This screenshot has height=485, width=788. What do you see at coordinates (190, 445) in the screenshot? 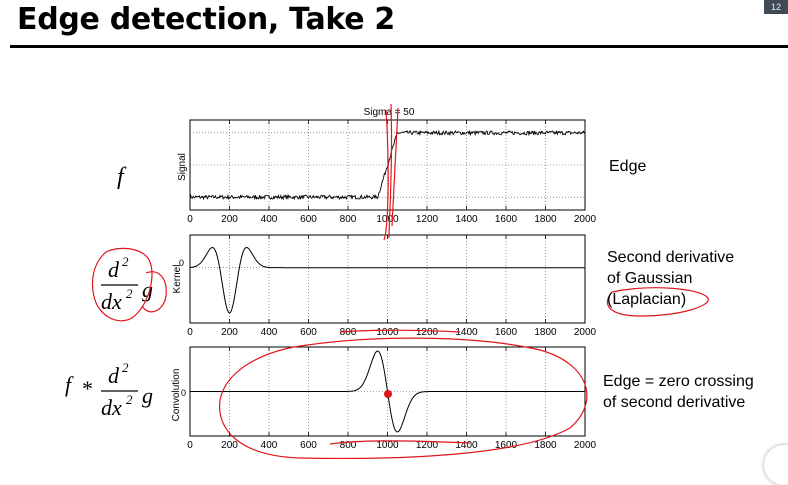
I see `convolution-tick-label: 0` at bounding box center [190, 445].